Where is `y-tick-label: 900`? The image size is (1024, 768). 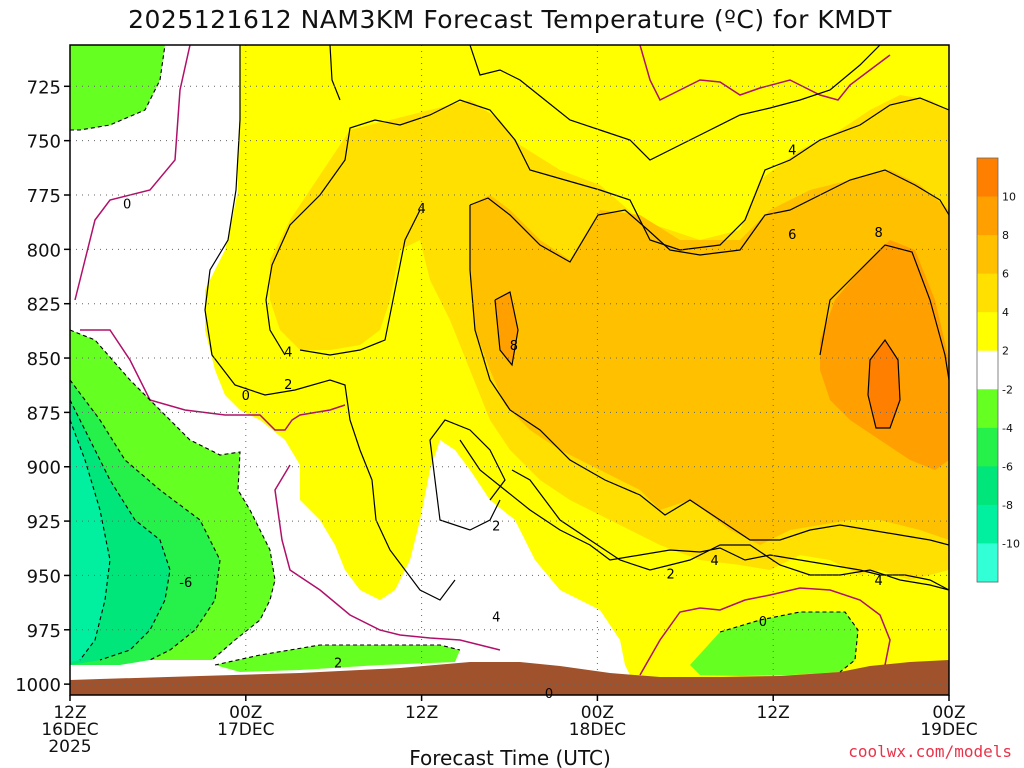 y-tick-label: 900 is located at coordinates (44, 468).